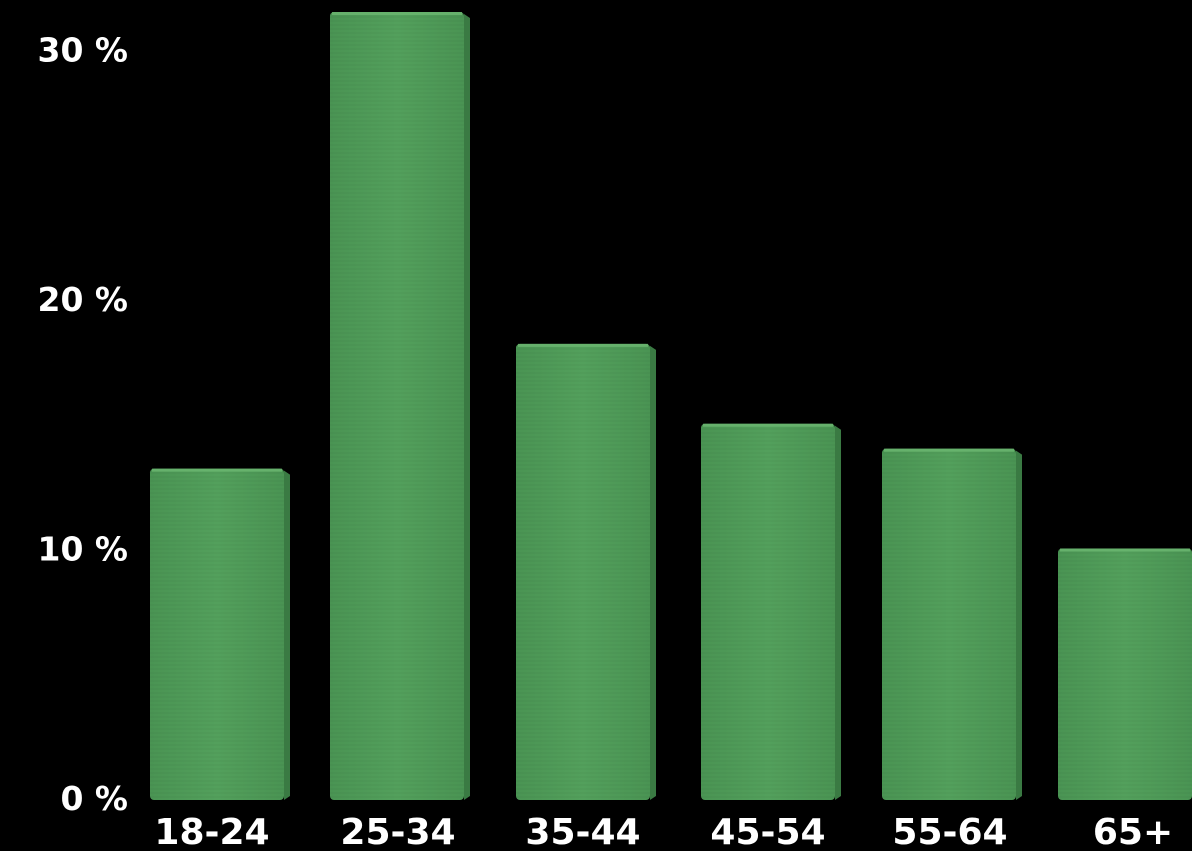 Image resolution: width=1192 pixels, height=851 pixels. I want to click on y-tick-label: 30 %, so click(83, 49).